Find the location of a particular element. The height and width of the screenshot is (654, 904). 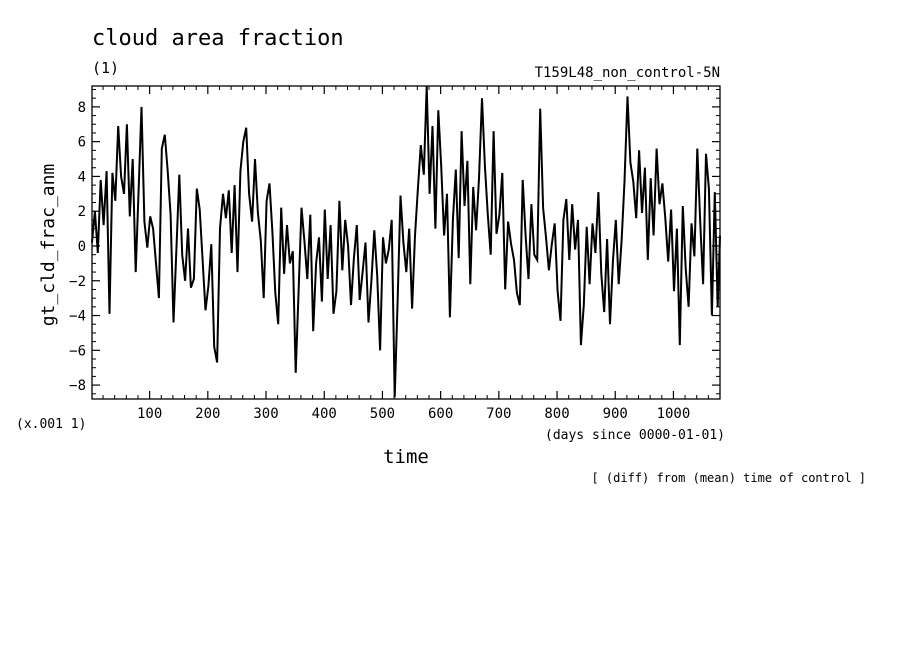

y-axis-label: gt_cld_frac_anm is located at coordinates (48, 245).